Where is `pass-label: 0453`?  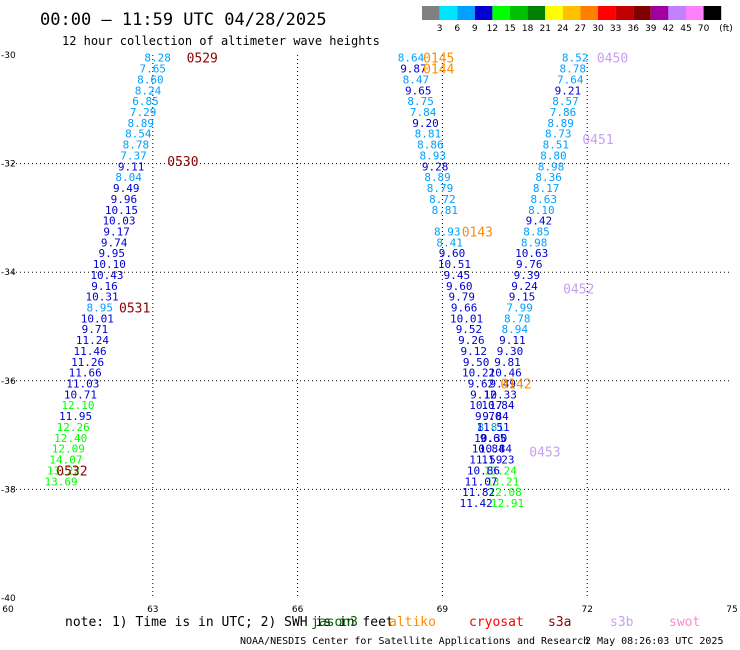 pass-label: 0453 is located at coordinates (544, 452).